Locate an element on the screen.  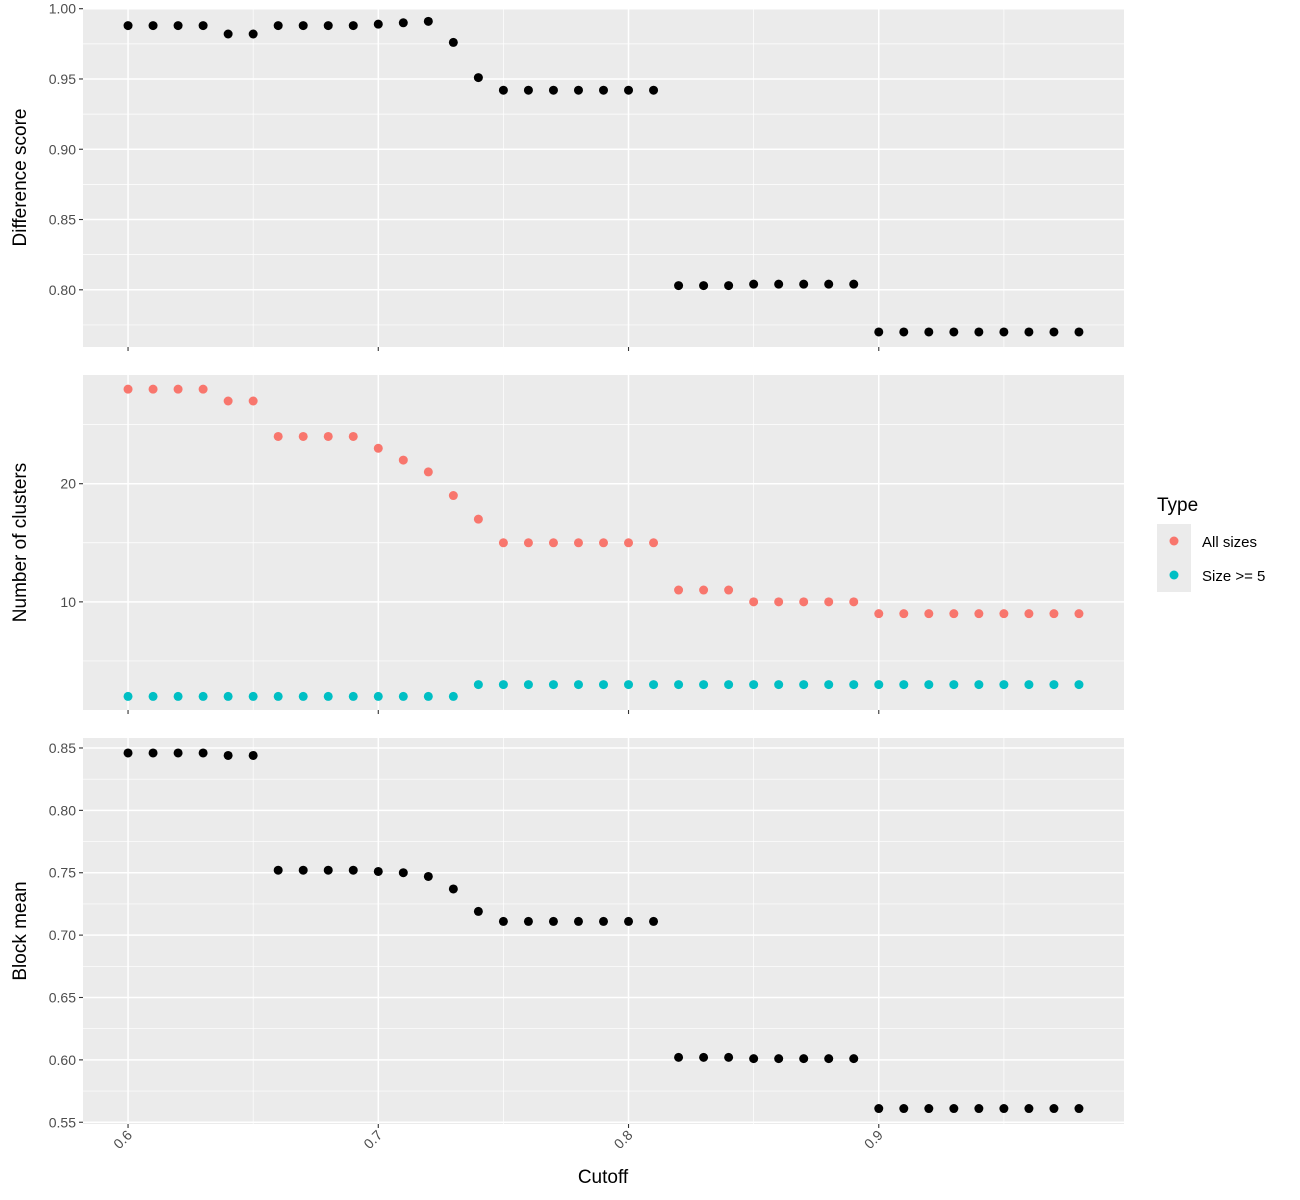
y-axis-title: Difference score is located at coordinates (20, 178).